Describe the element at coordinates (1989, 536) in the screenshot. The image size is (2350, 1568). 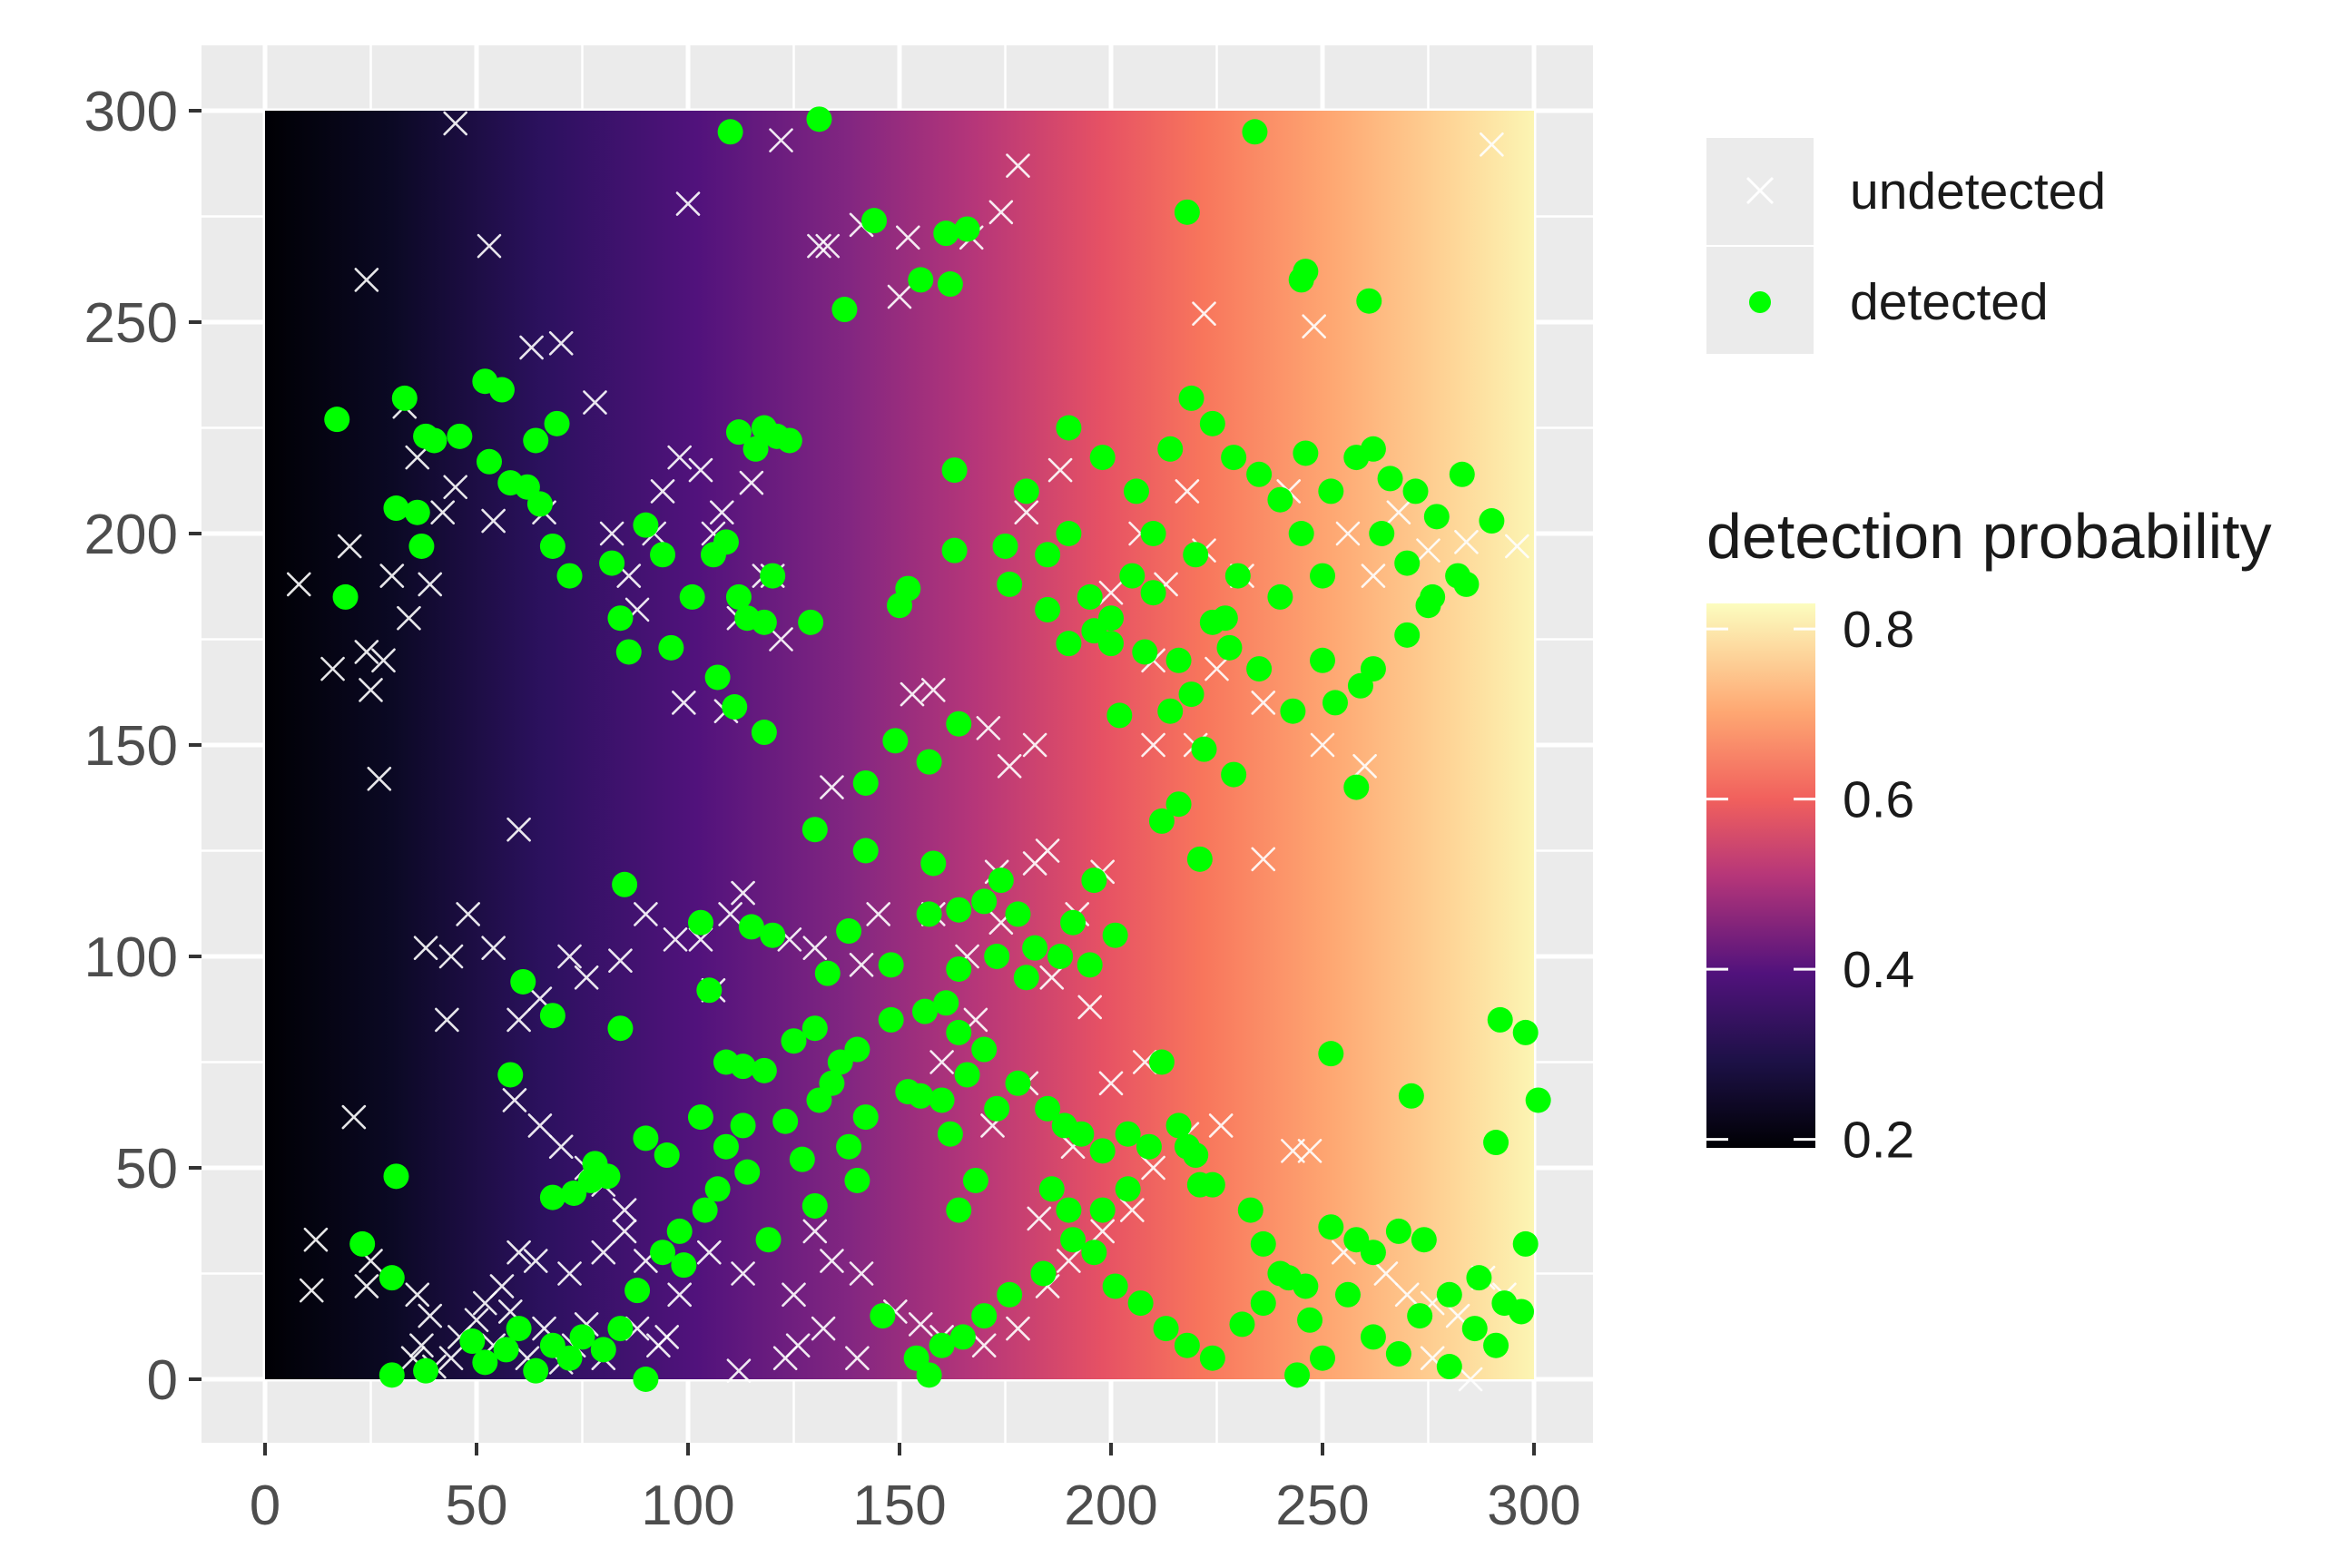
I see `colorbar-title: detection probability` at that location.